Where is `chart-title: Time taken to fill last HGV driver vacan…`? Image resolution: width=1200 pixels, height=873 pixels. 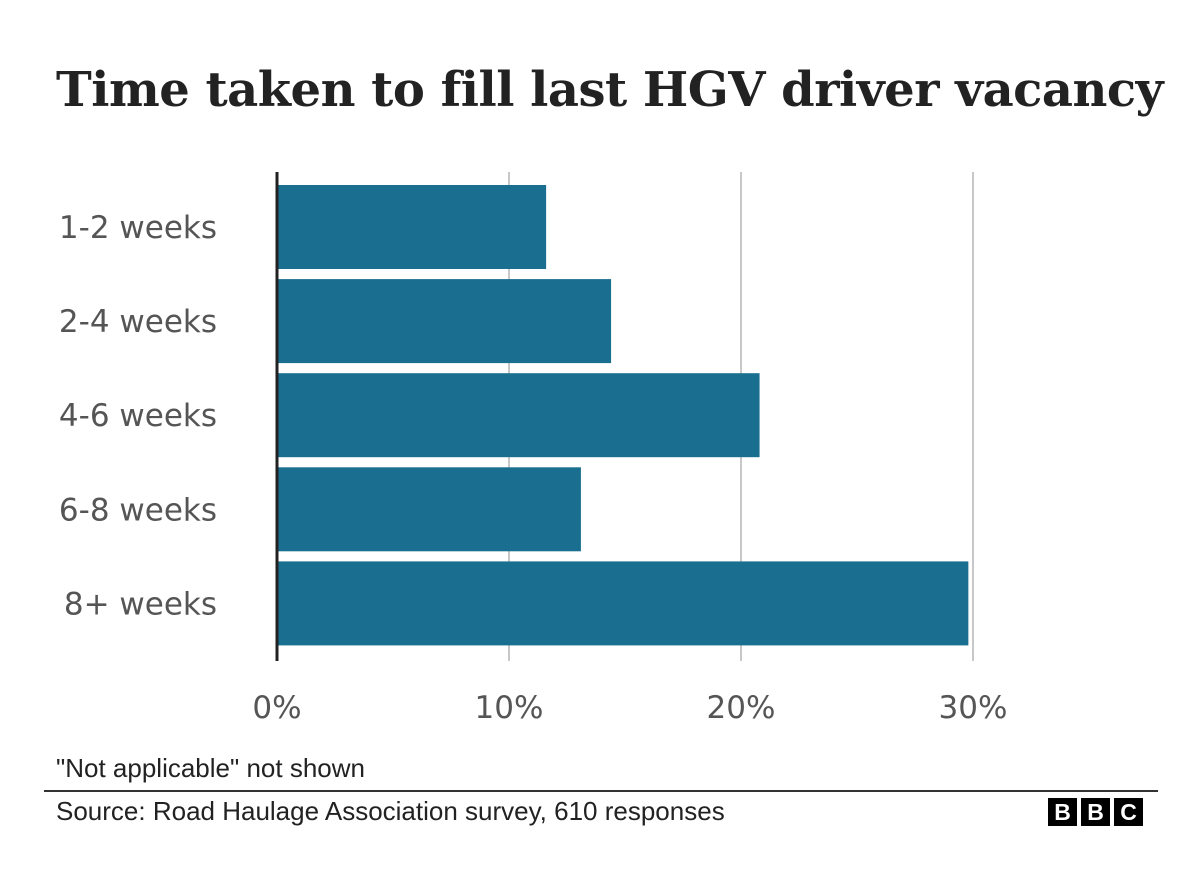 chart-title: Time taken to fill last HGV driver vacan… is located at coordinates (610, 90).